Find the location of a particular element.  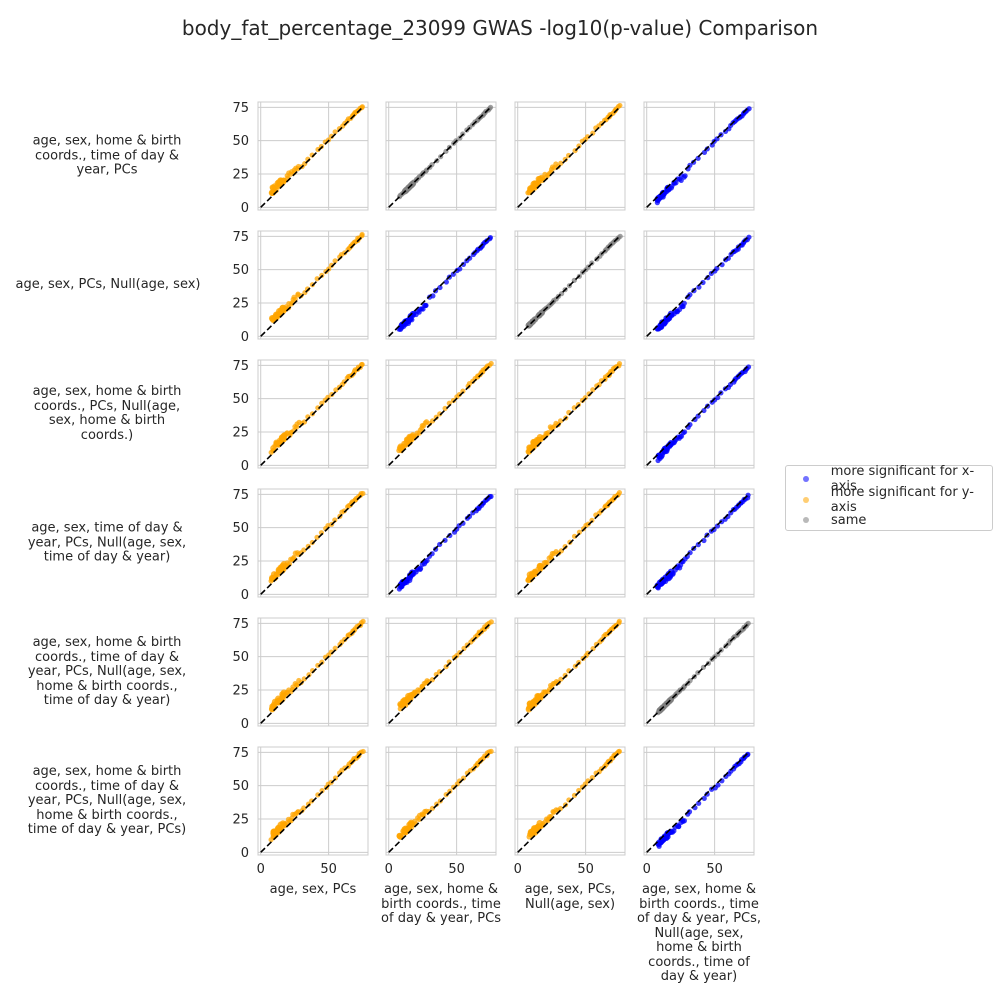

panel-r1-c1 is located at coordinates (441, 285).